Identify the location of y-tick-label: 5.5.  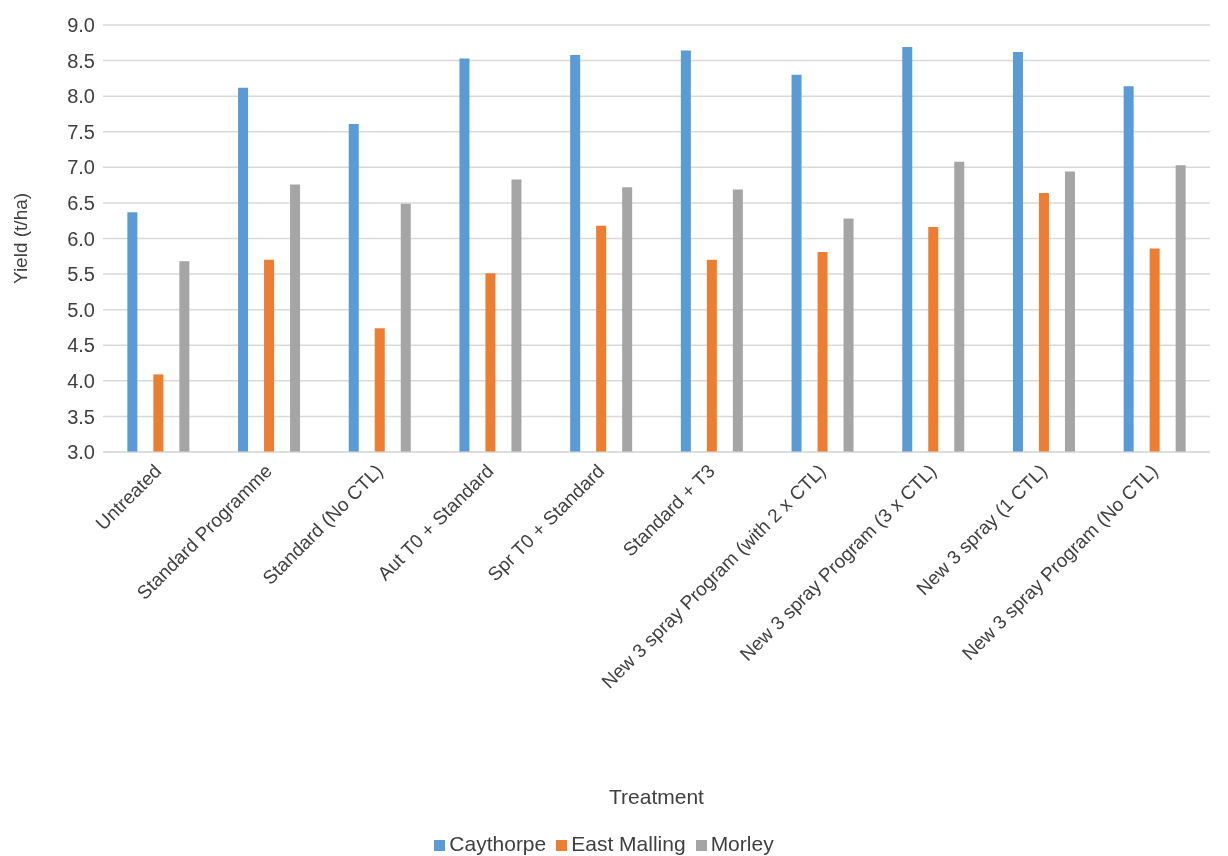
(81, 274).